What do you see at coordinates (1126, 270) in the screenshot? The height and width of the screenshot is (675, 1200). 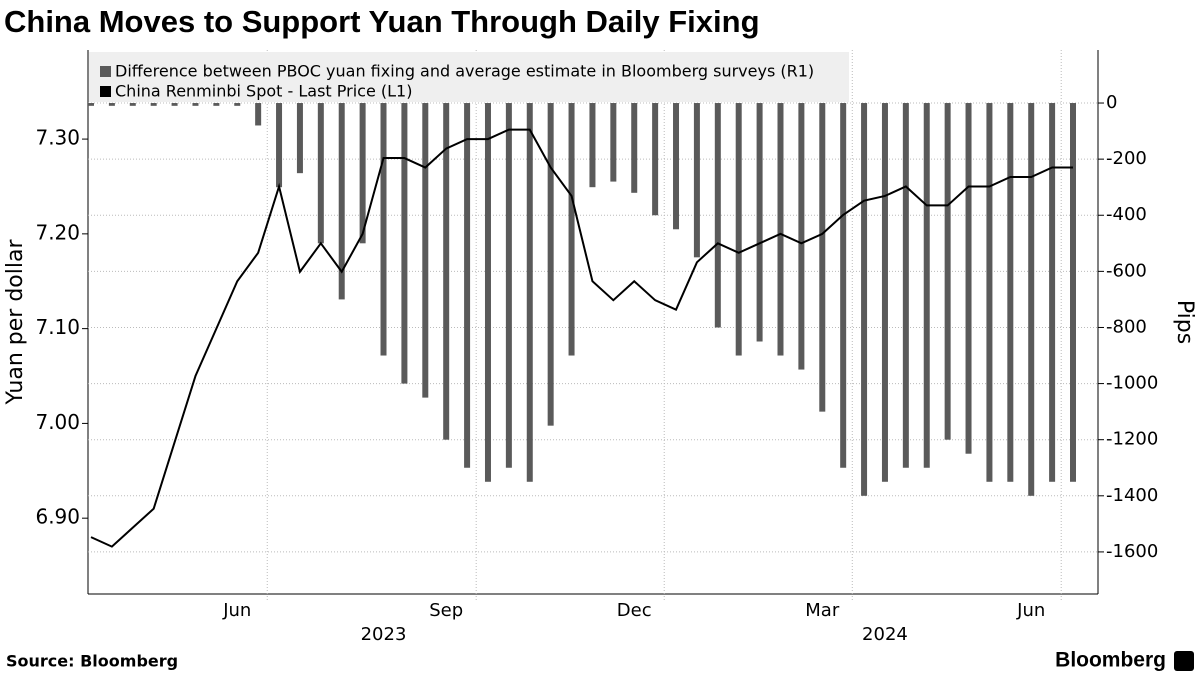 I see `y2-tick-label: -600` at bounding box center [1126, 270].